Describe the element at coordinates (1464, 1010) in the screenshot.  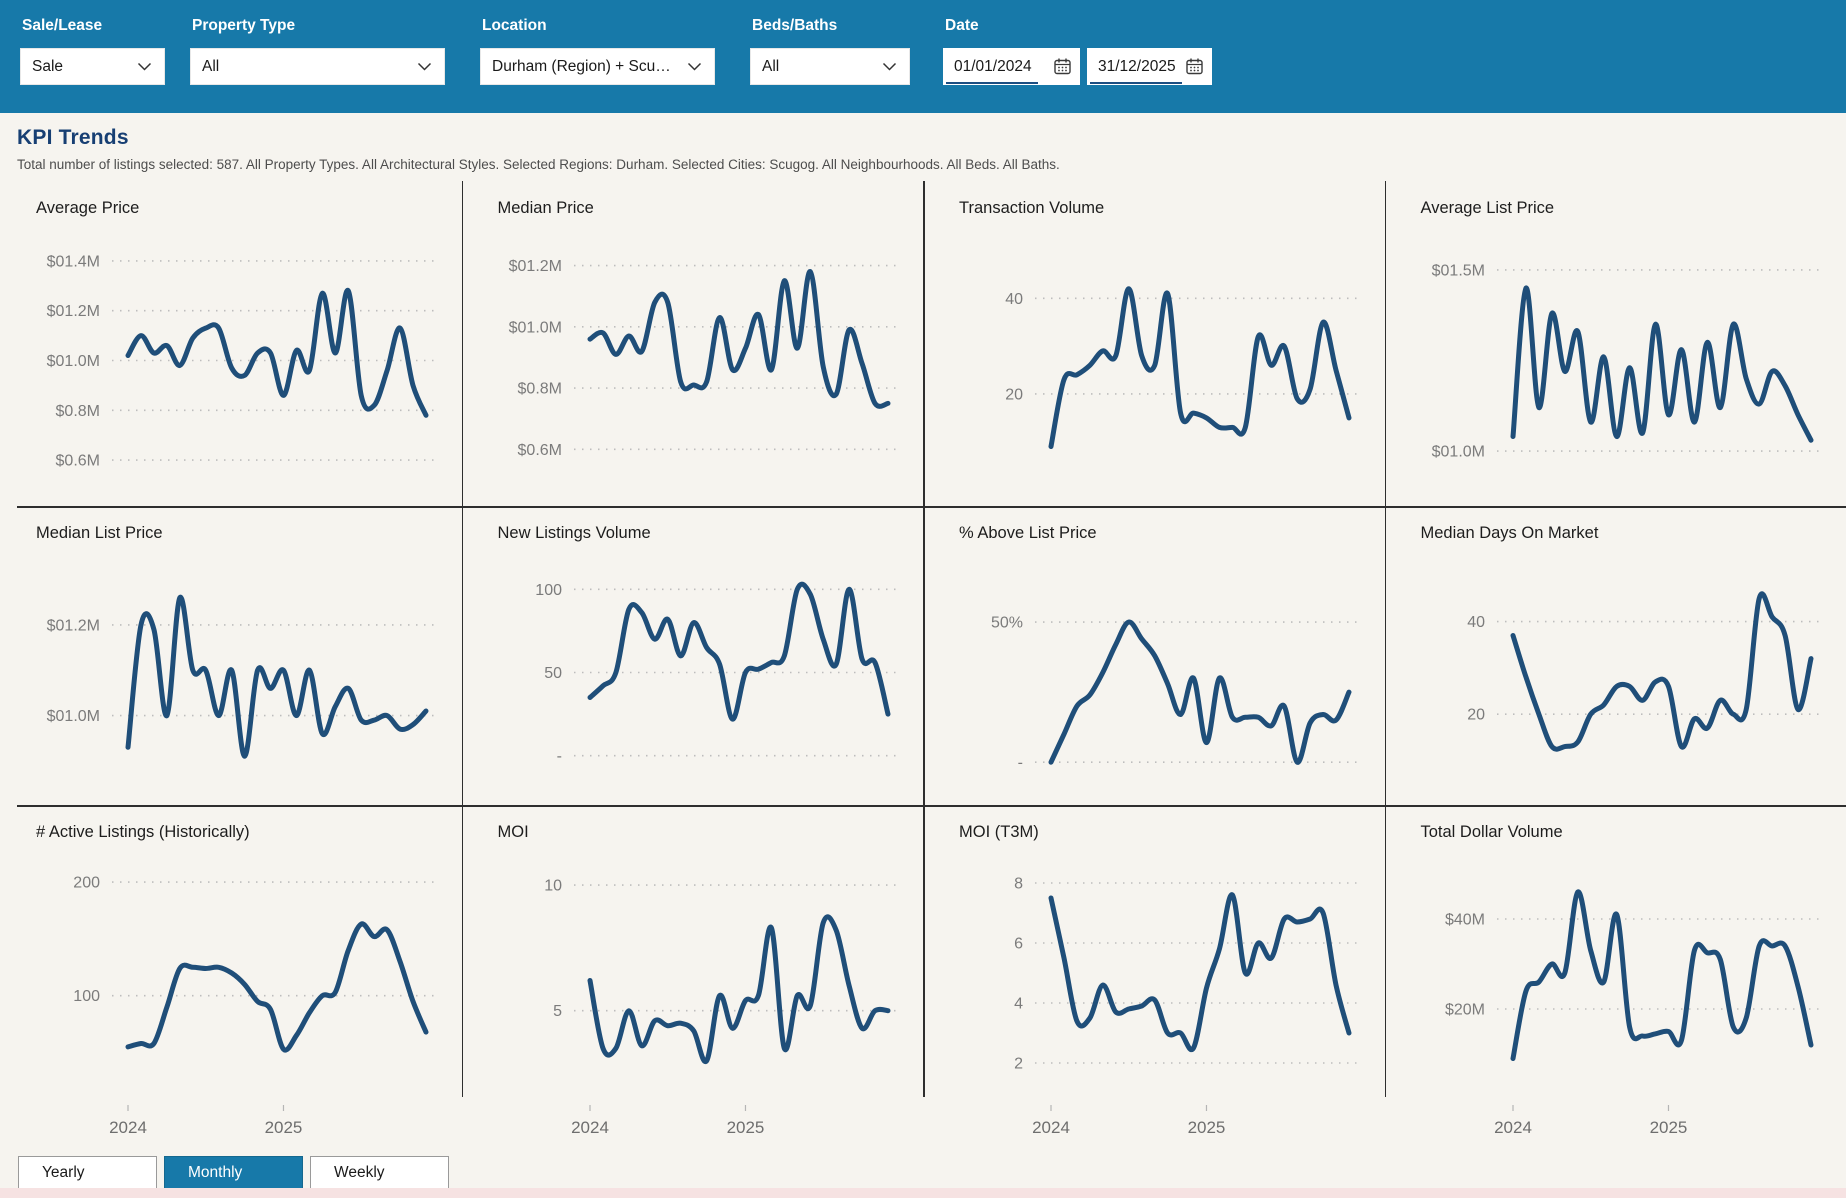
I see `y-tick-label: $20M` at that location.